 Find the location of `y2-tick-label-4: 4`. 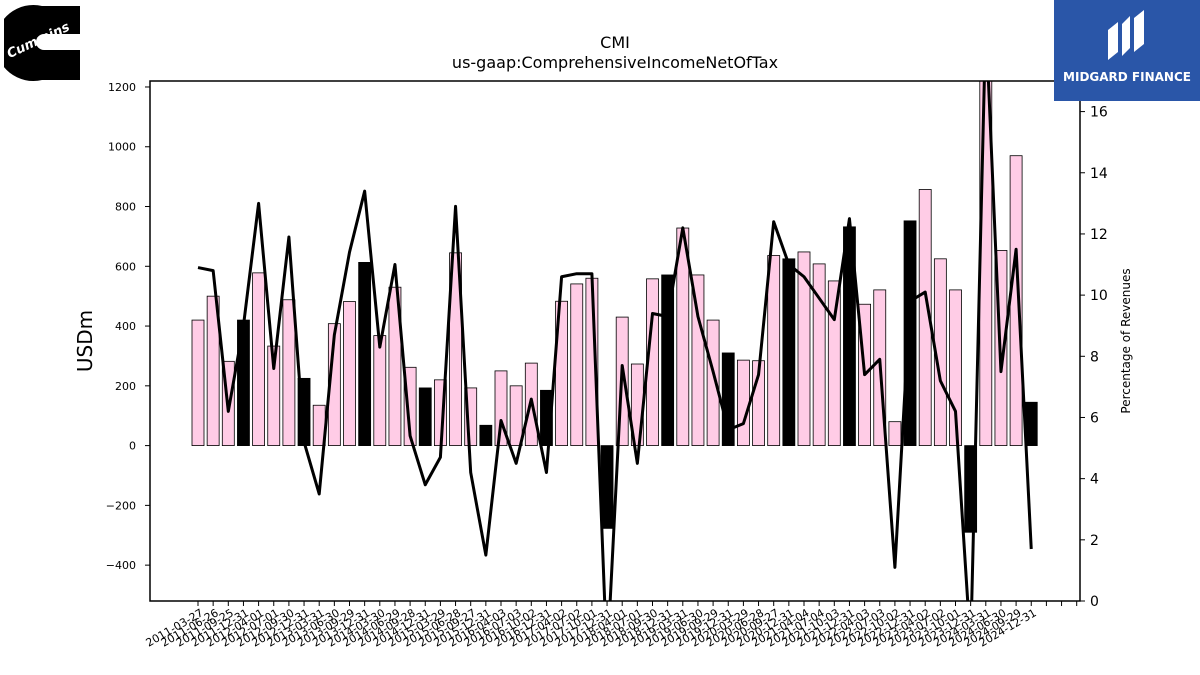

y2-tick-label-4: 4 is located at coordinates (1094, 480).